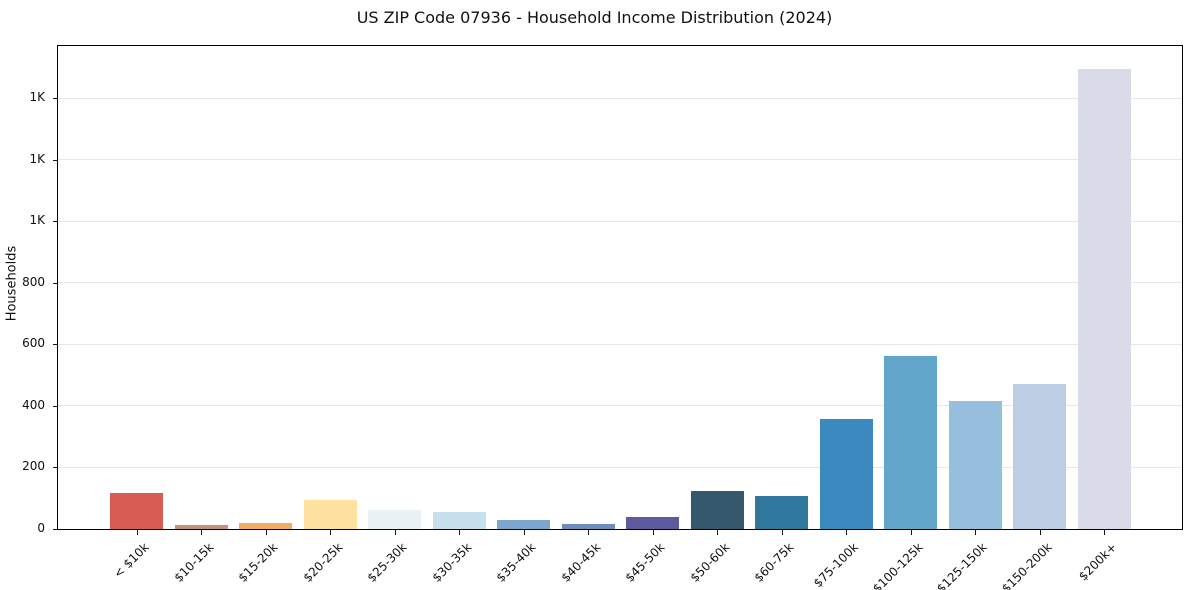 This screenshot has height=590, width=1189. I want to click on x-tick-label-text: $15-20k, so click(258, 562).